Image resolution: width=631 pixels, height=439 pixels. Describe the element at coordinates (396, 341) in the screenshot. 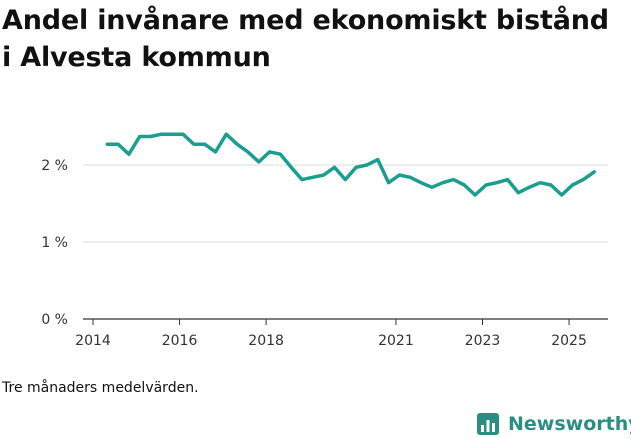

I see `x-tick-label: 2021` at that location.